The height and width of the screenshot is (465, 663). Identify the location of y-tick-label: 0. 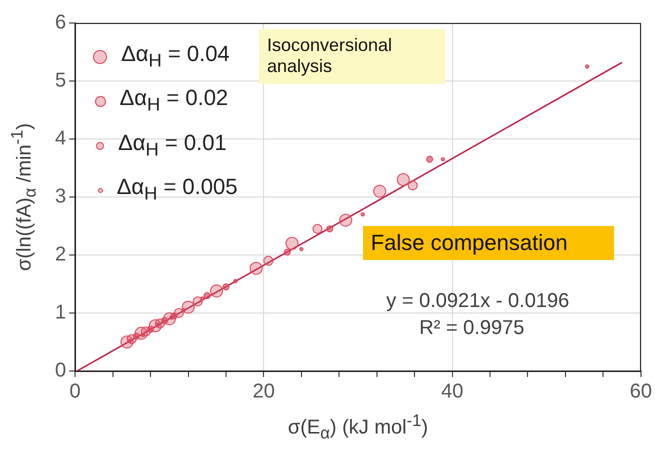
(60, 371).